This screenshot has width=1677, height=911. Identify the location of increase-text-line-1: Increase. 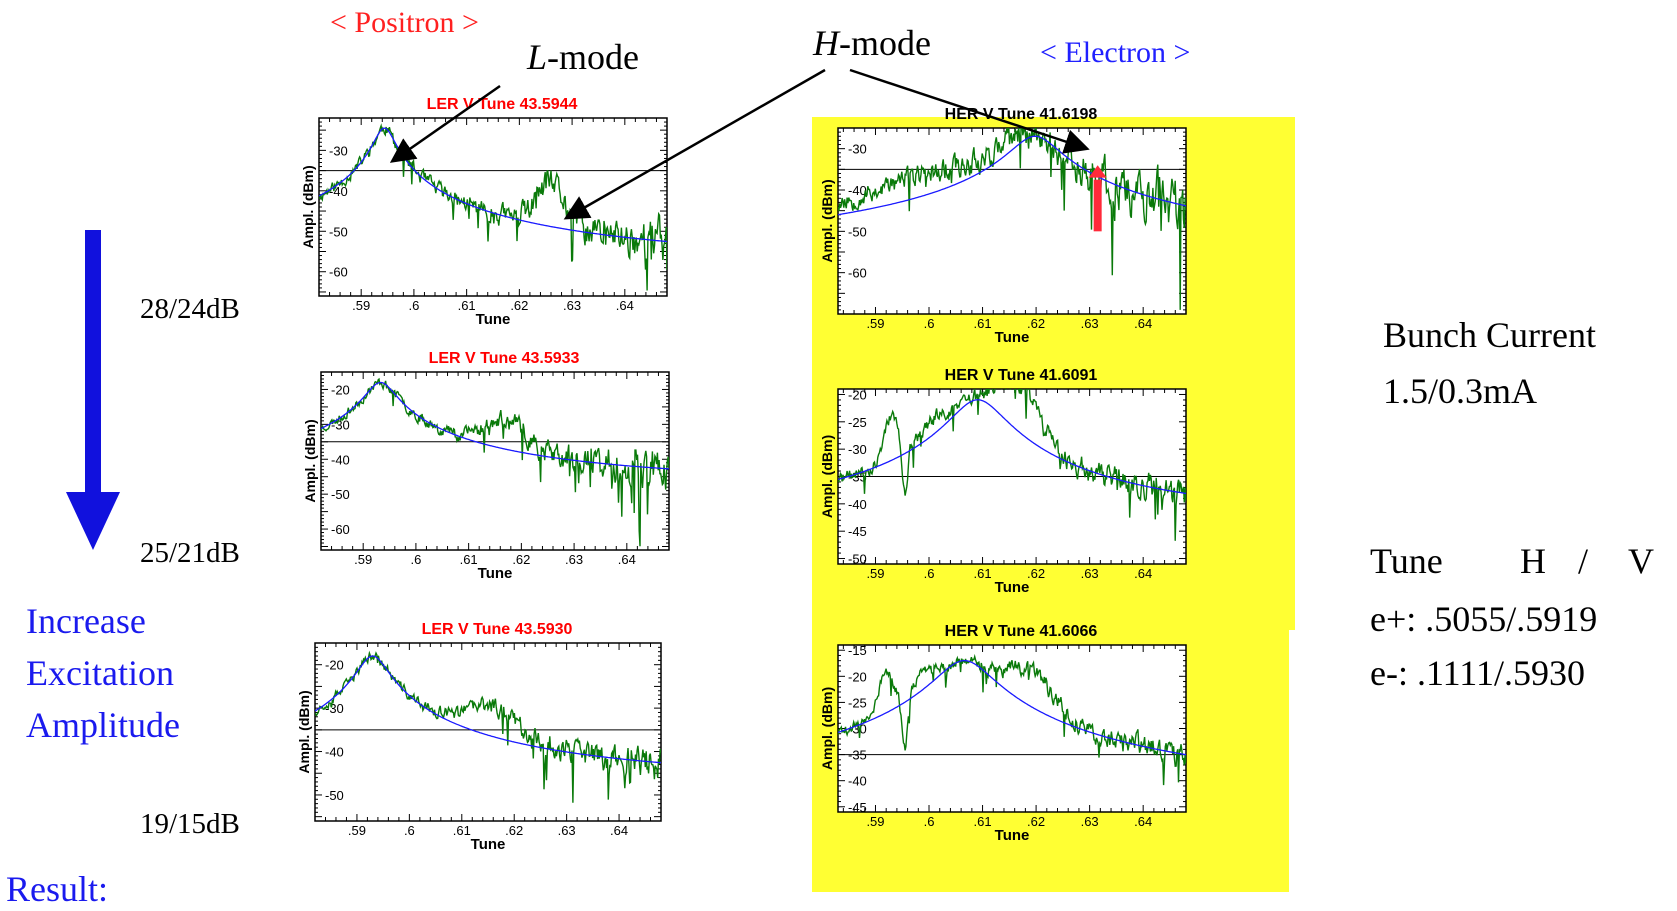
(86, 621).